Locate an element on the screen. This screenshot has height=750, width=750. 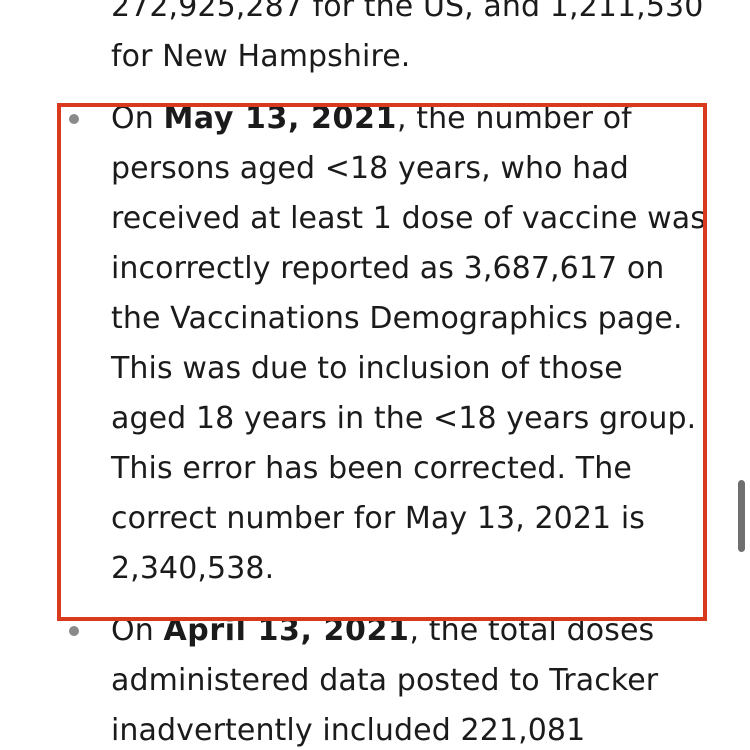
text-line: received at least 1 dose of vaccine was is located at coordinates (409, 218).